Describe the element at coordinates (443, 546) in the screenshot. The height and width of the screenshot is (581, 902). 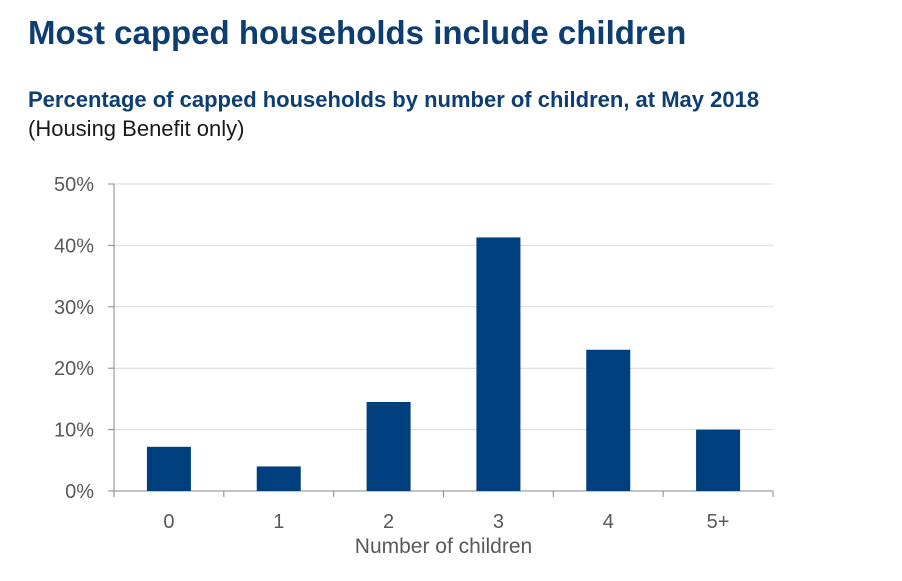
I see `x-axis-title: Number of children` at that location.